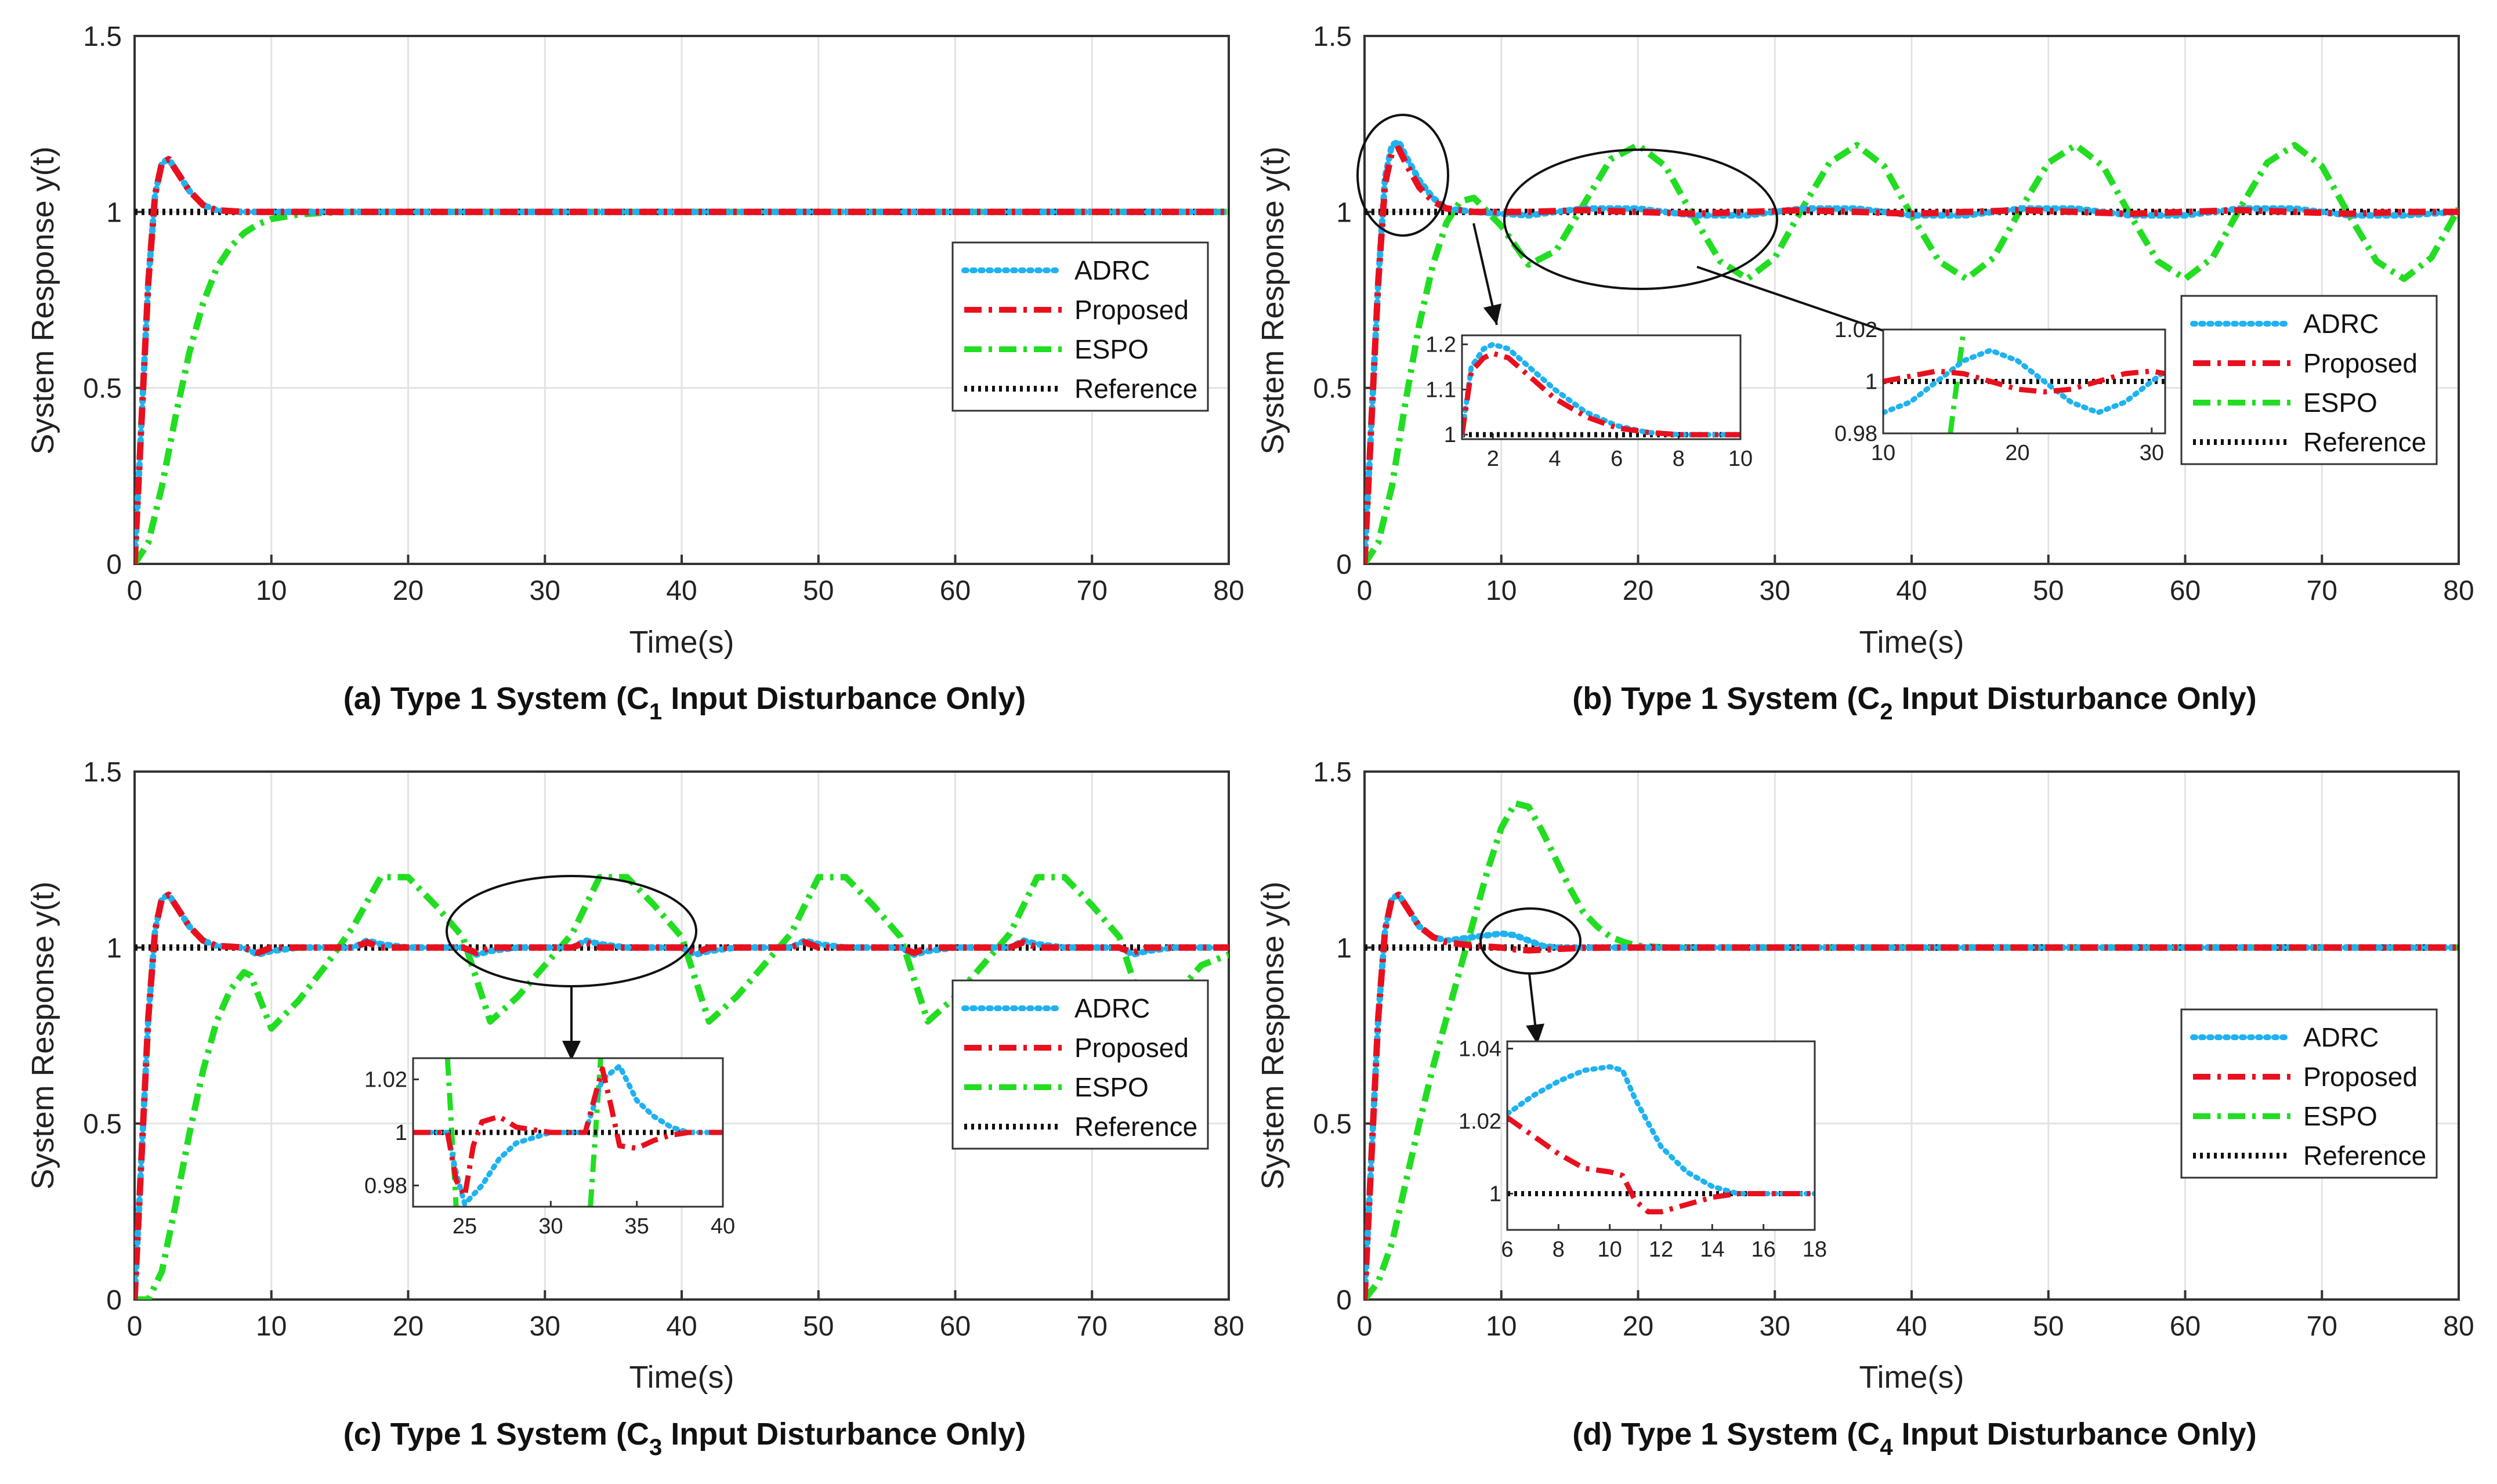  Describe the element at coordinates (1912, 1095) in the screenshot. I see `series-line-proposed` at that location.